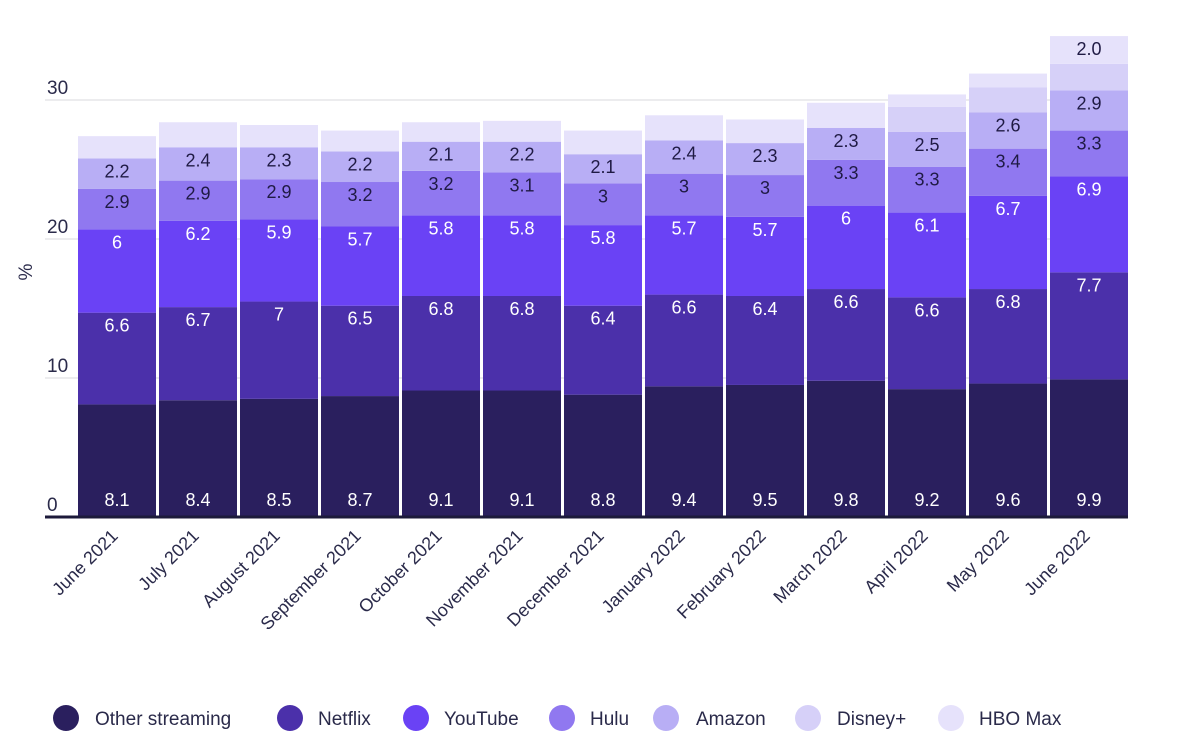 The height and width of the screenshot is (743, 1181). Describe the element at coordinates (400, 571) in the screenshot. I see `x-tick-label: October 2021` at that location.